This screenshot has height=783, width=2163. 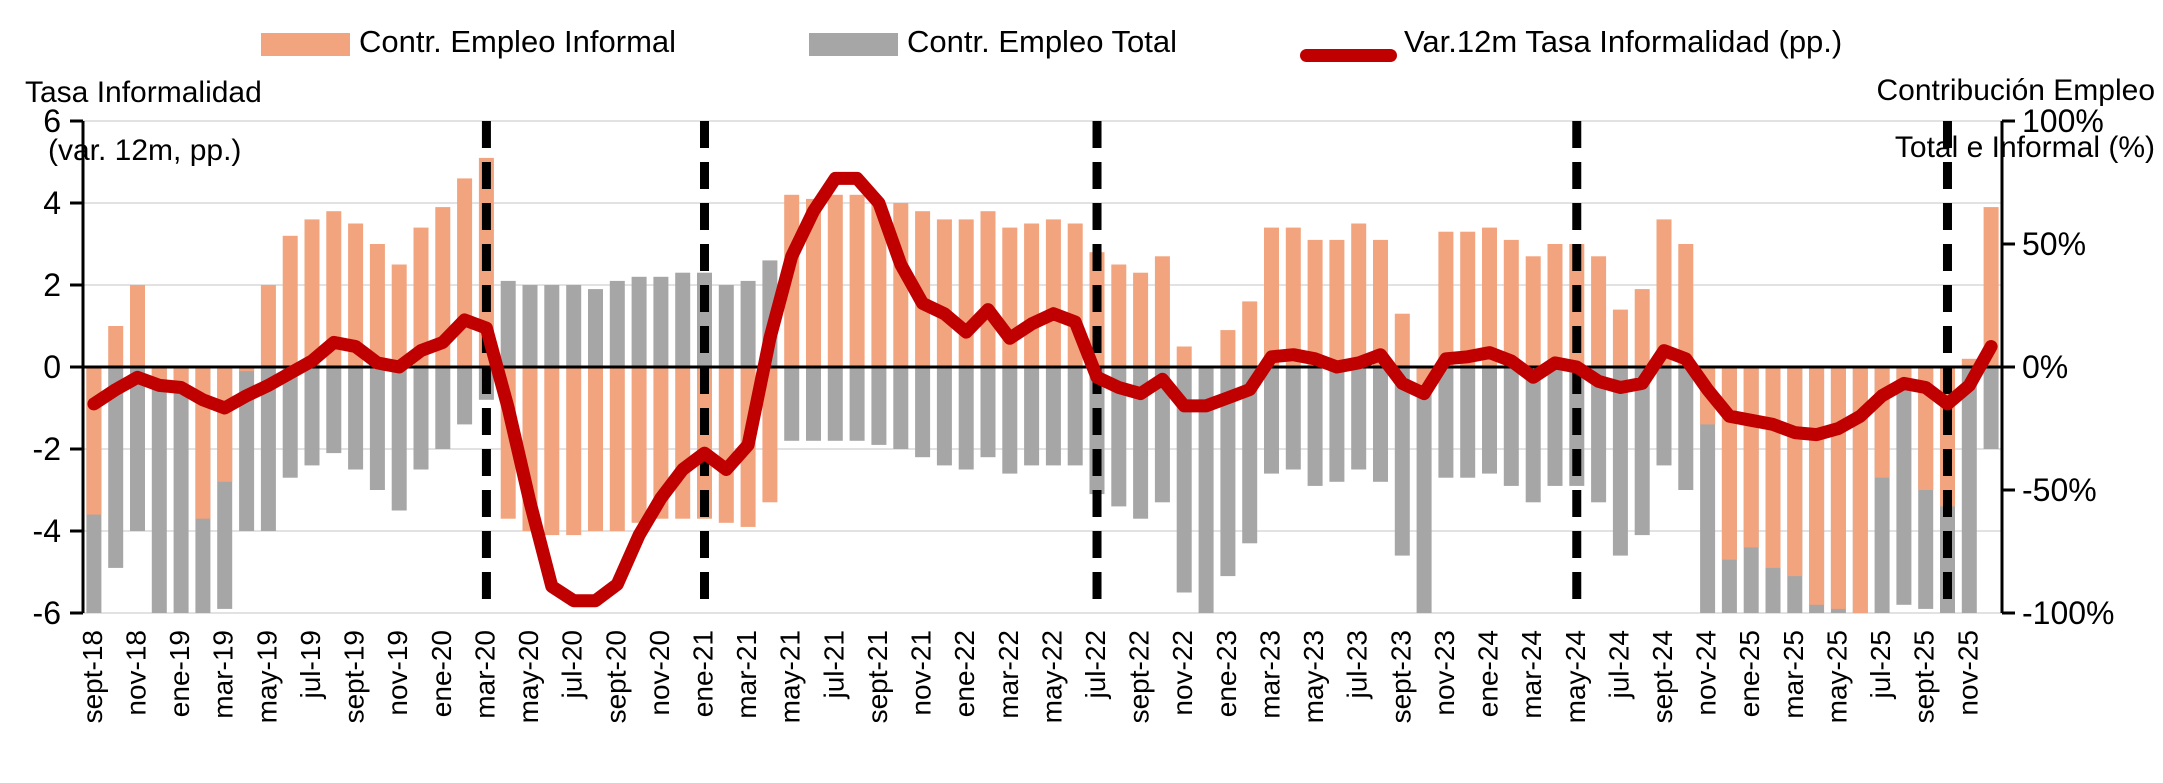 What do you see at coordinates (615, 676) in the screenshot?
I see `x-tick-label: sept-20` at bounding box center [615, 676].